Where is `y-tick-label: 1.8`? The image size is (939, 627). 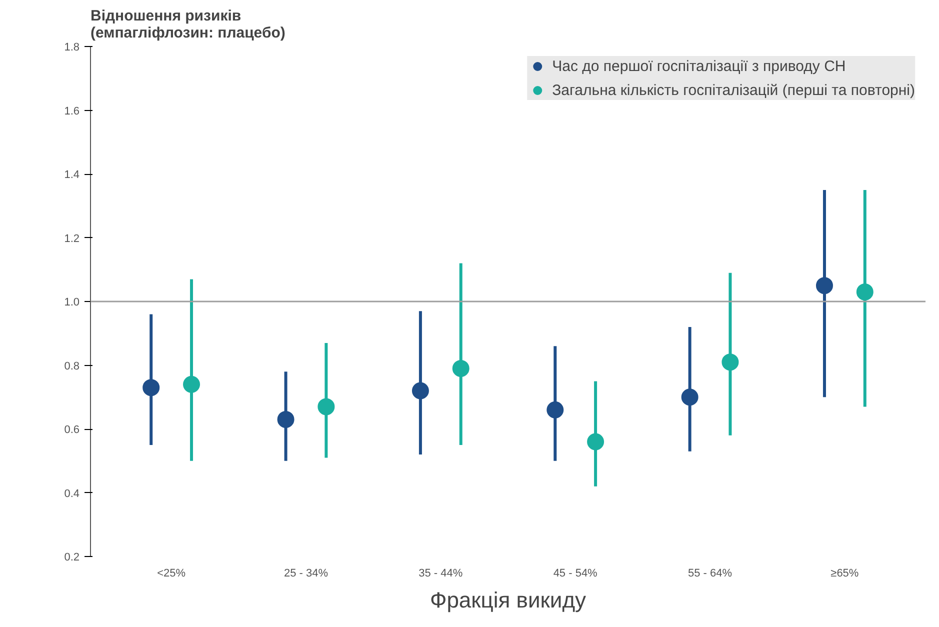 y-tick-label: 1.8 is located at coordinates (72, 48).